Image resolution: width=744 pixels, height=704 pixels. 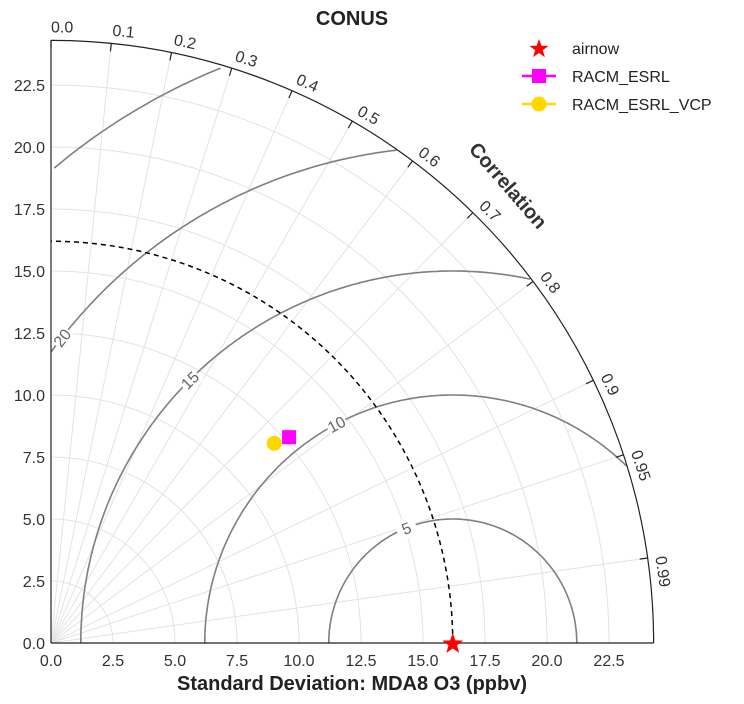 What do you see at coordinates (29, 210) in the screenshot?
I see `y-tick-label: 17.5` at bounding box center [29, 210].